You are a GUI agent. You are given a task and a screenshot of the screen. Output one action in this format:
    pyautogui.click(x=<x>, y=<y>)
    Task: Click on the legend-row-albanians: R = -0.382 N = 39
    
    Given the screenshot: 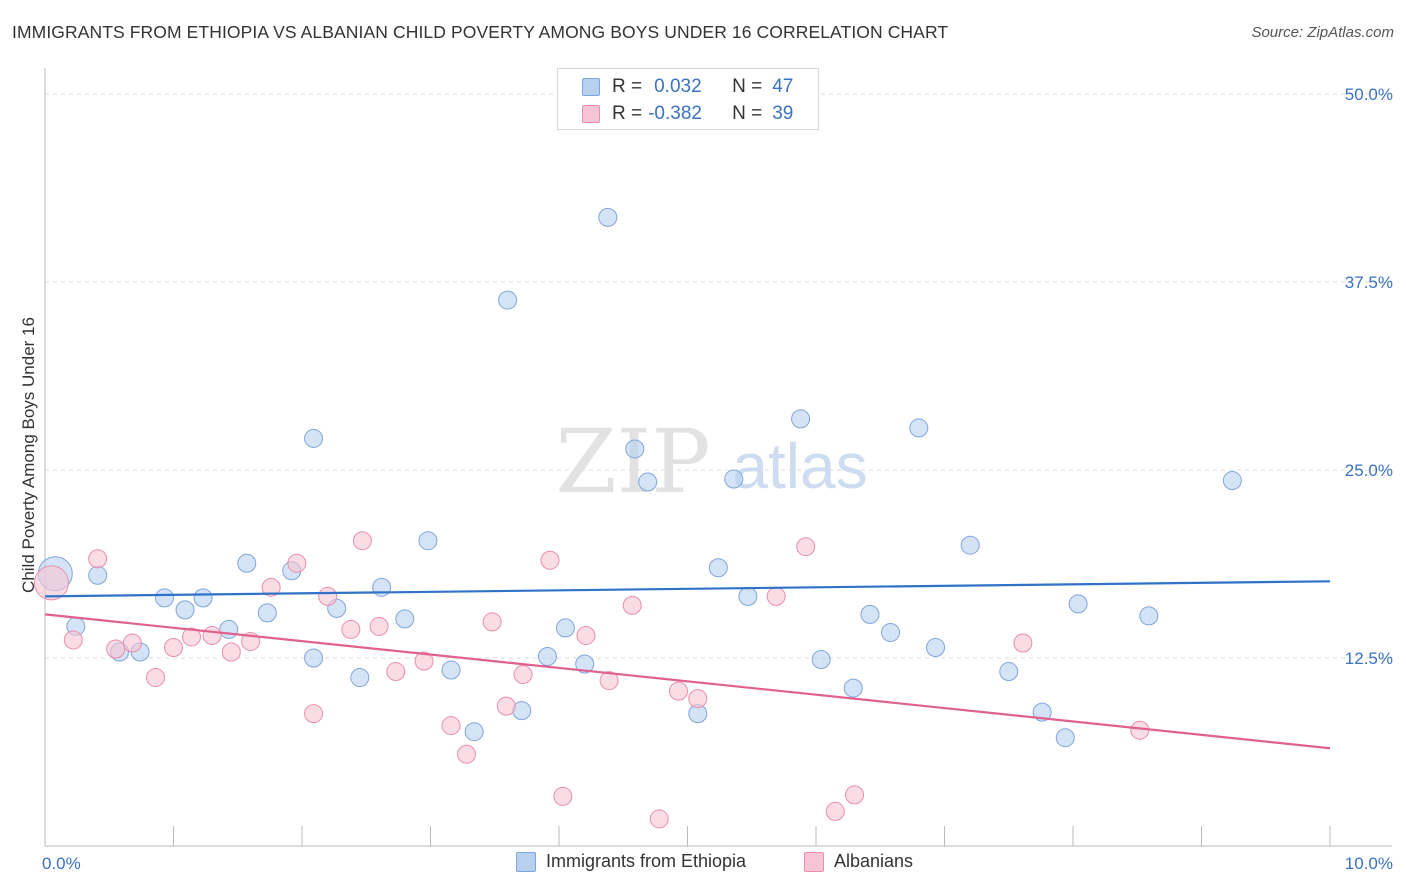 What is the action you would take?
    pyautogui.click(x=687, y=114)
    